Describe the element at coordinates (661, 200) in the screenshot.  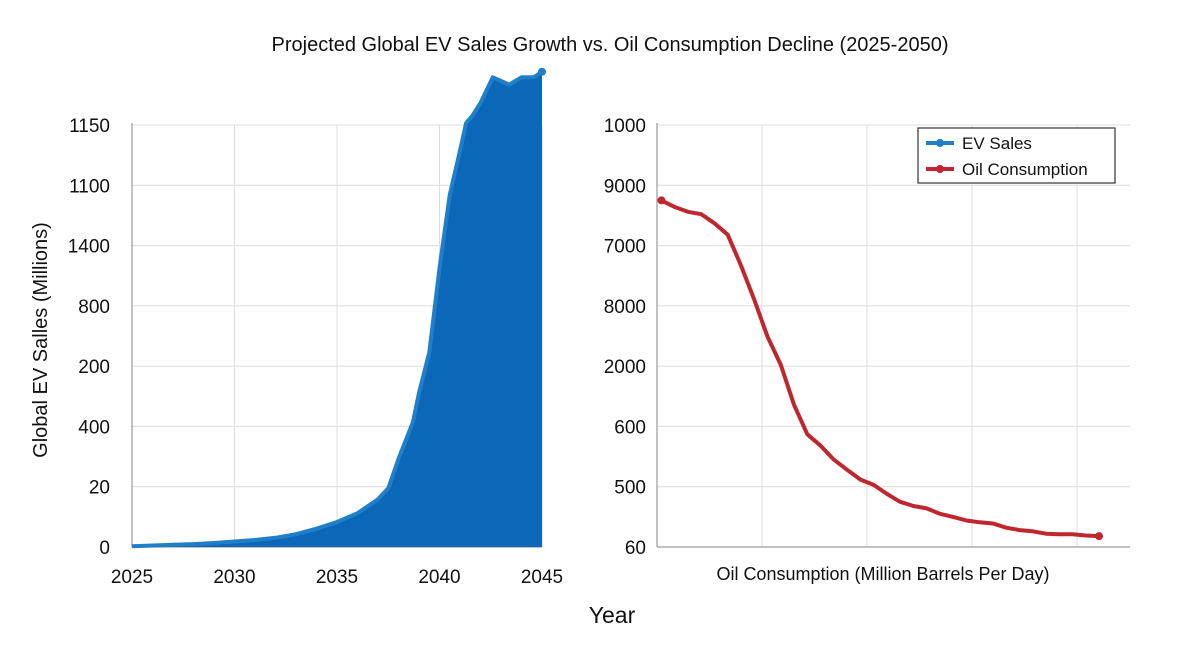
I see `oil-consumption-start-point` at that location.